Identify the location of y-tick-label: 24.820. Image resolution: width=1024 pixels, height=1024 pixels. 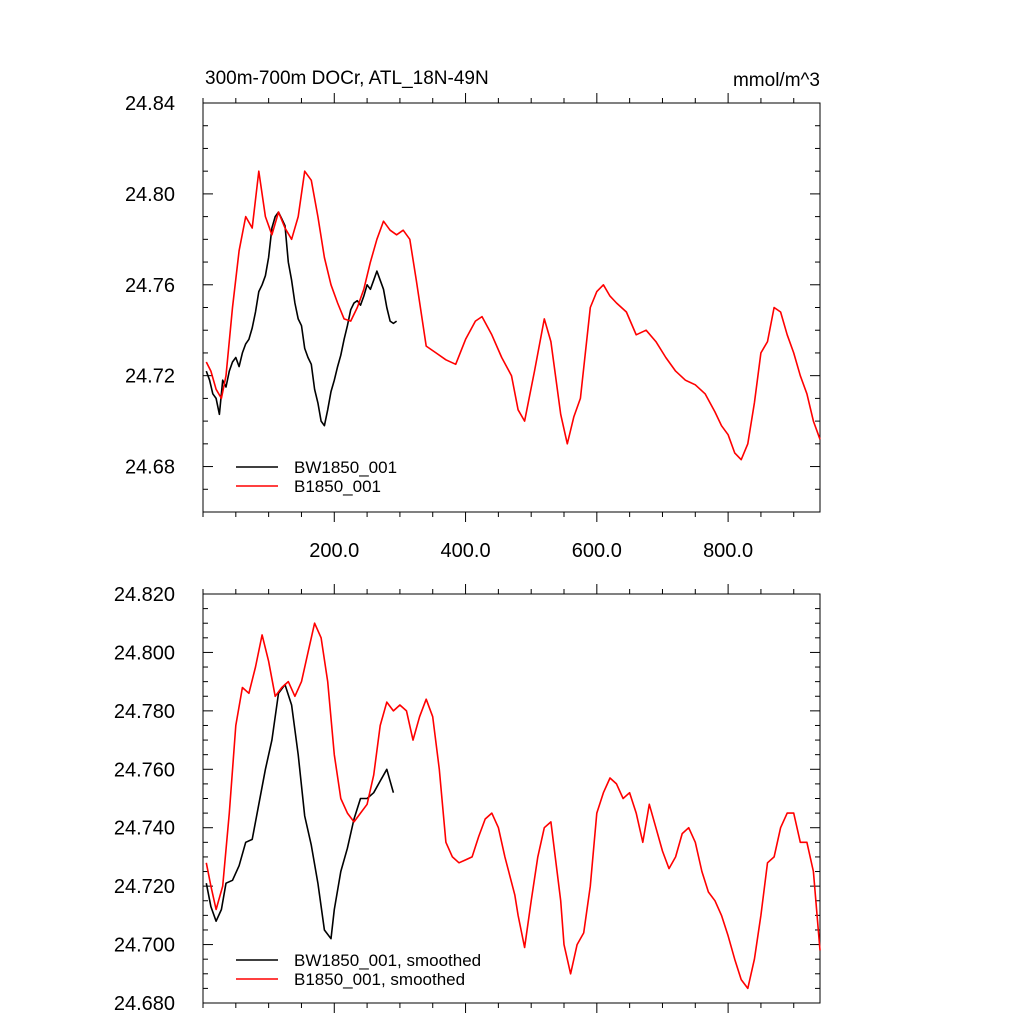
(144, 595).